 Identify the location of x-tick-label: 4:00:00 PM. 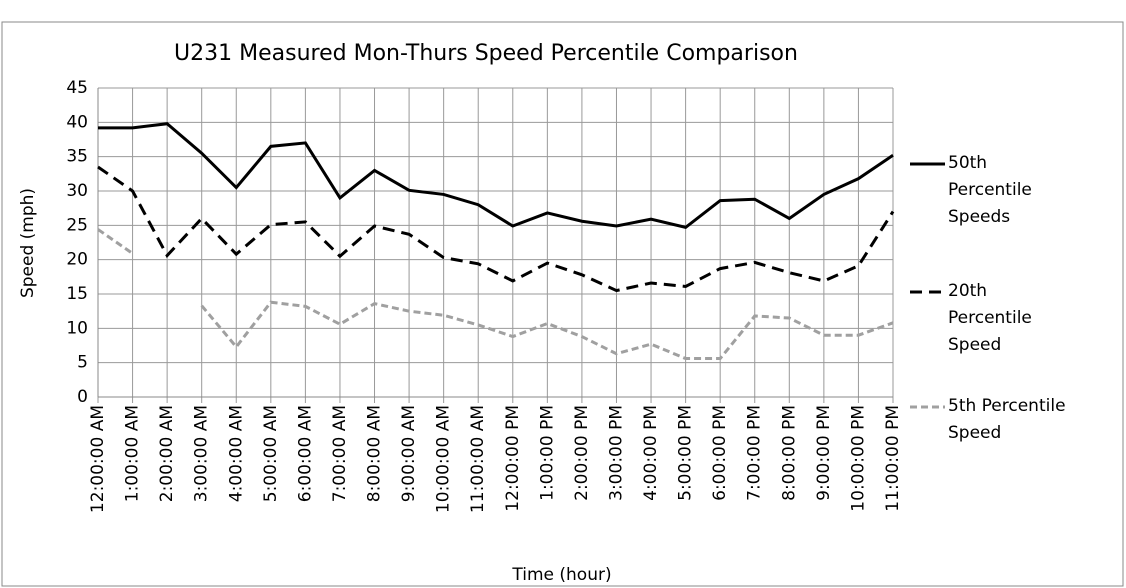
(651, 453).